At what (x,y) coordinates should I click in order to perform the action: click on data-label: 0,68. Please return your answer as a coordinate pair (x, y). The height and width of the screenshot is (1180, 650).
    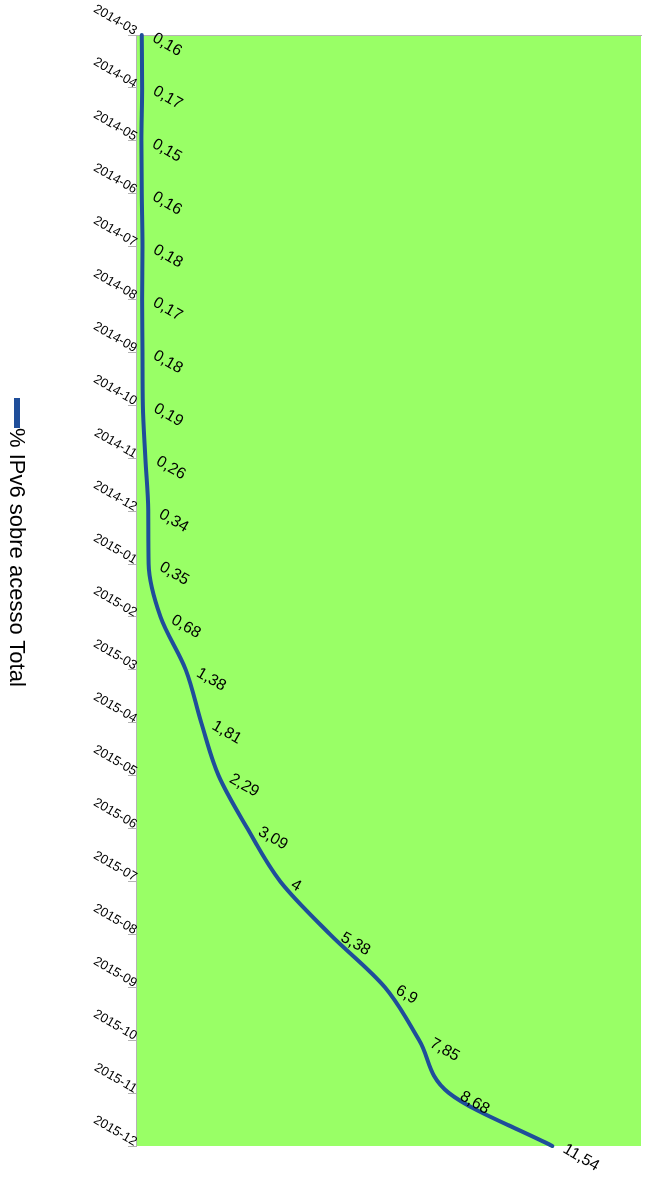
    Looking at the image, I should click on (186, 625).